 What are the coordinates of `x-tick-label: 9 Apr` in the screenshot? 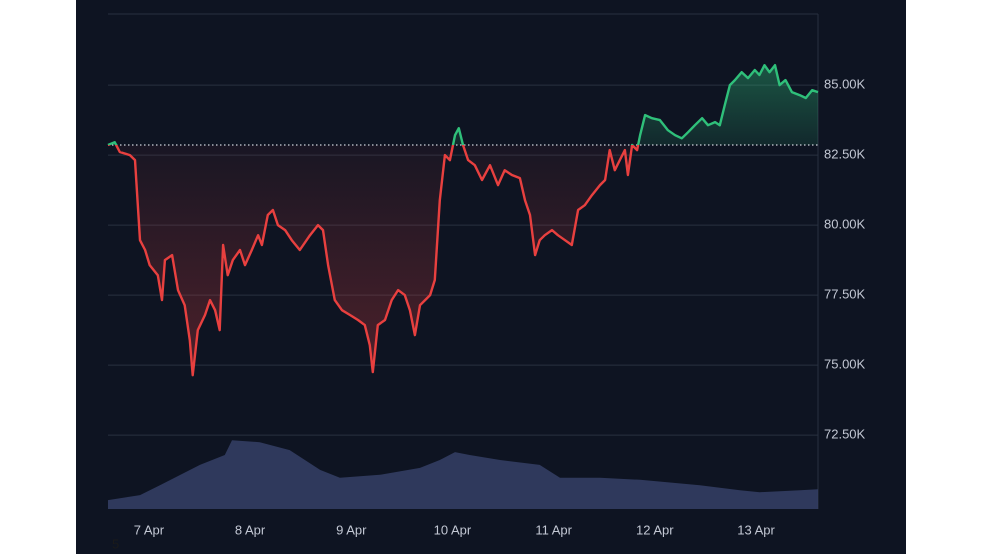 It's located at (351, 529).